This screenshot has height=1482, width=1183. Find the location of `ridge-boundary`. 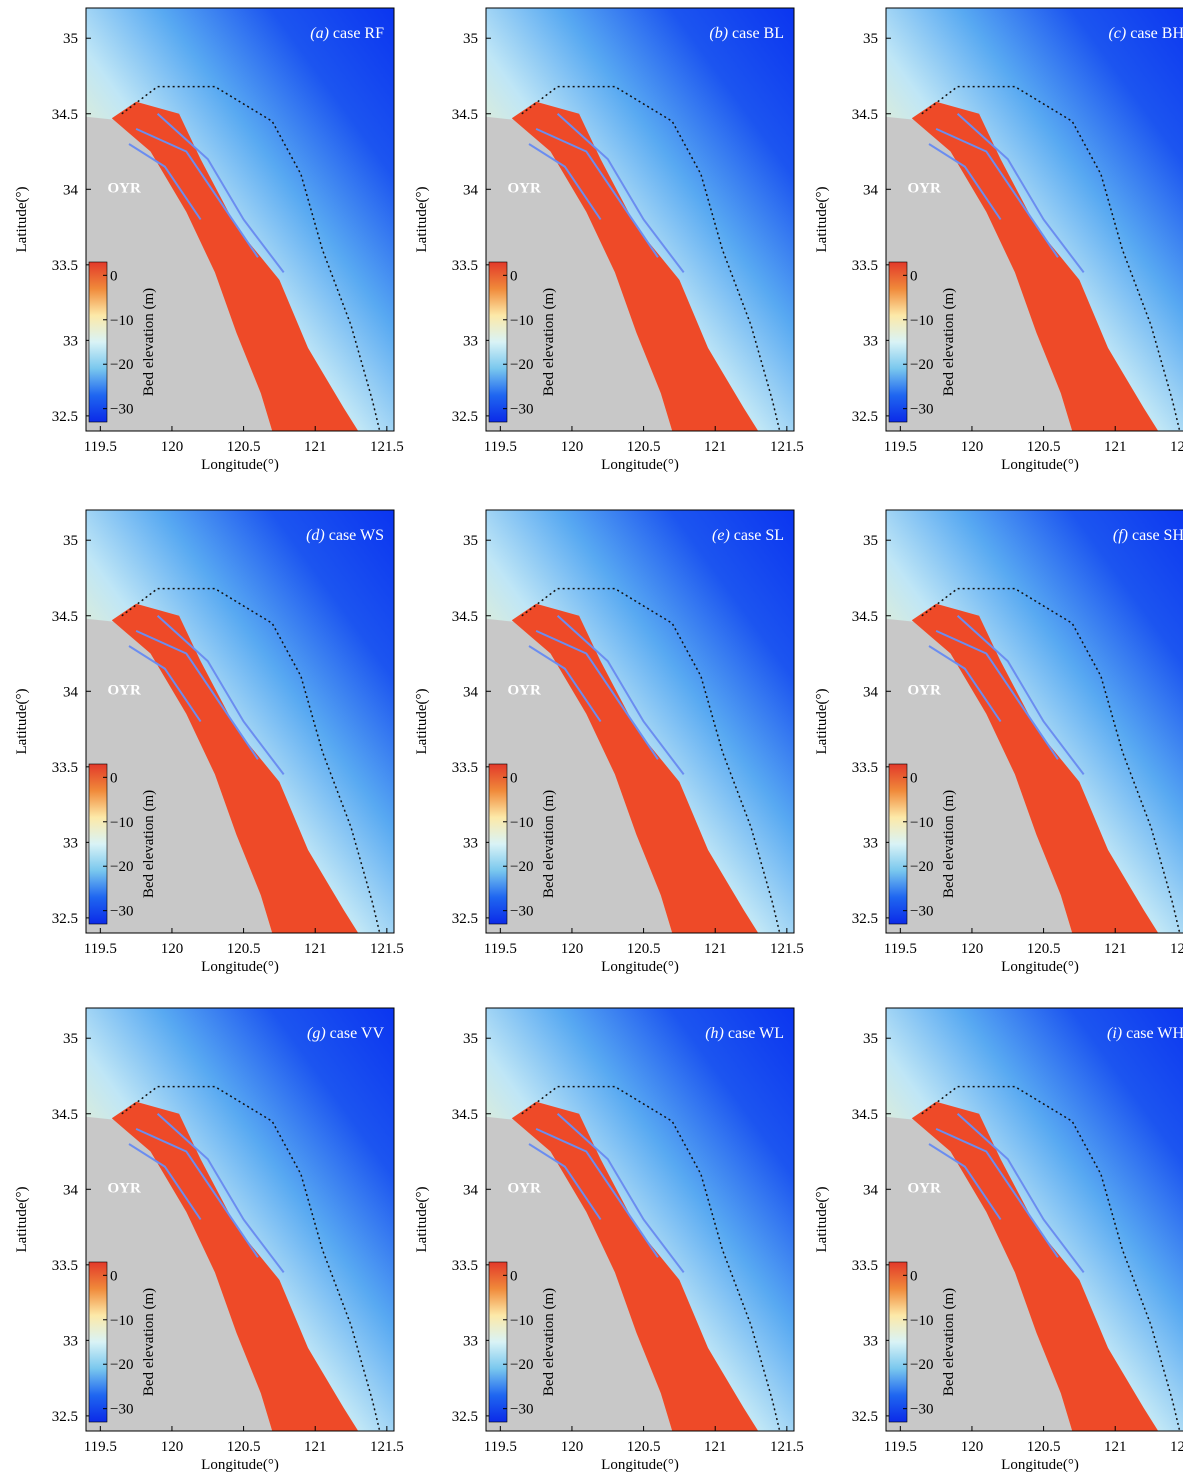

ridge-boundary is located at coordinates (1051, 760).